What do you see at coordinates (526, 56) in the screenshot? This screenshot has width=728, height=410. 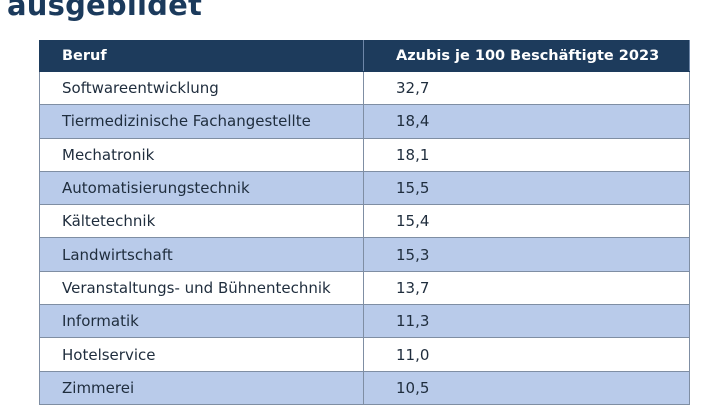 I see `column-header-azubis: Azubis je 100 Beschäftigte 2023` at bounding box center [526, 56].